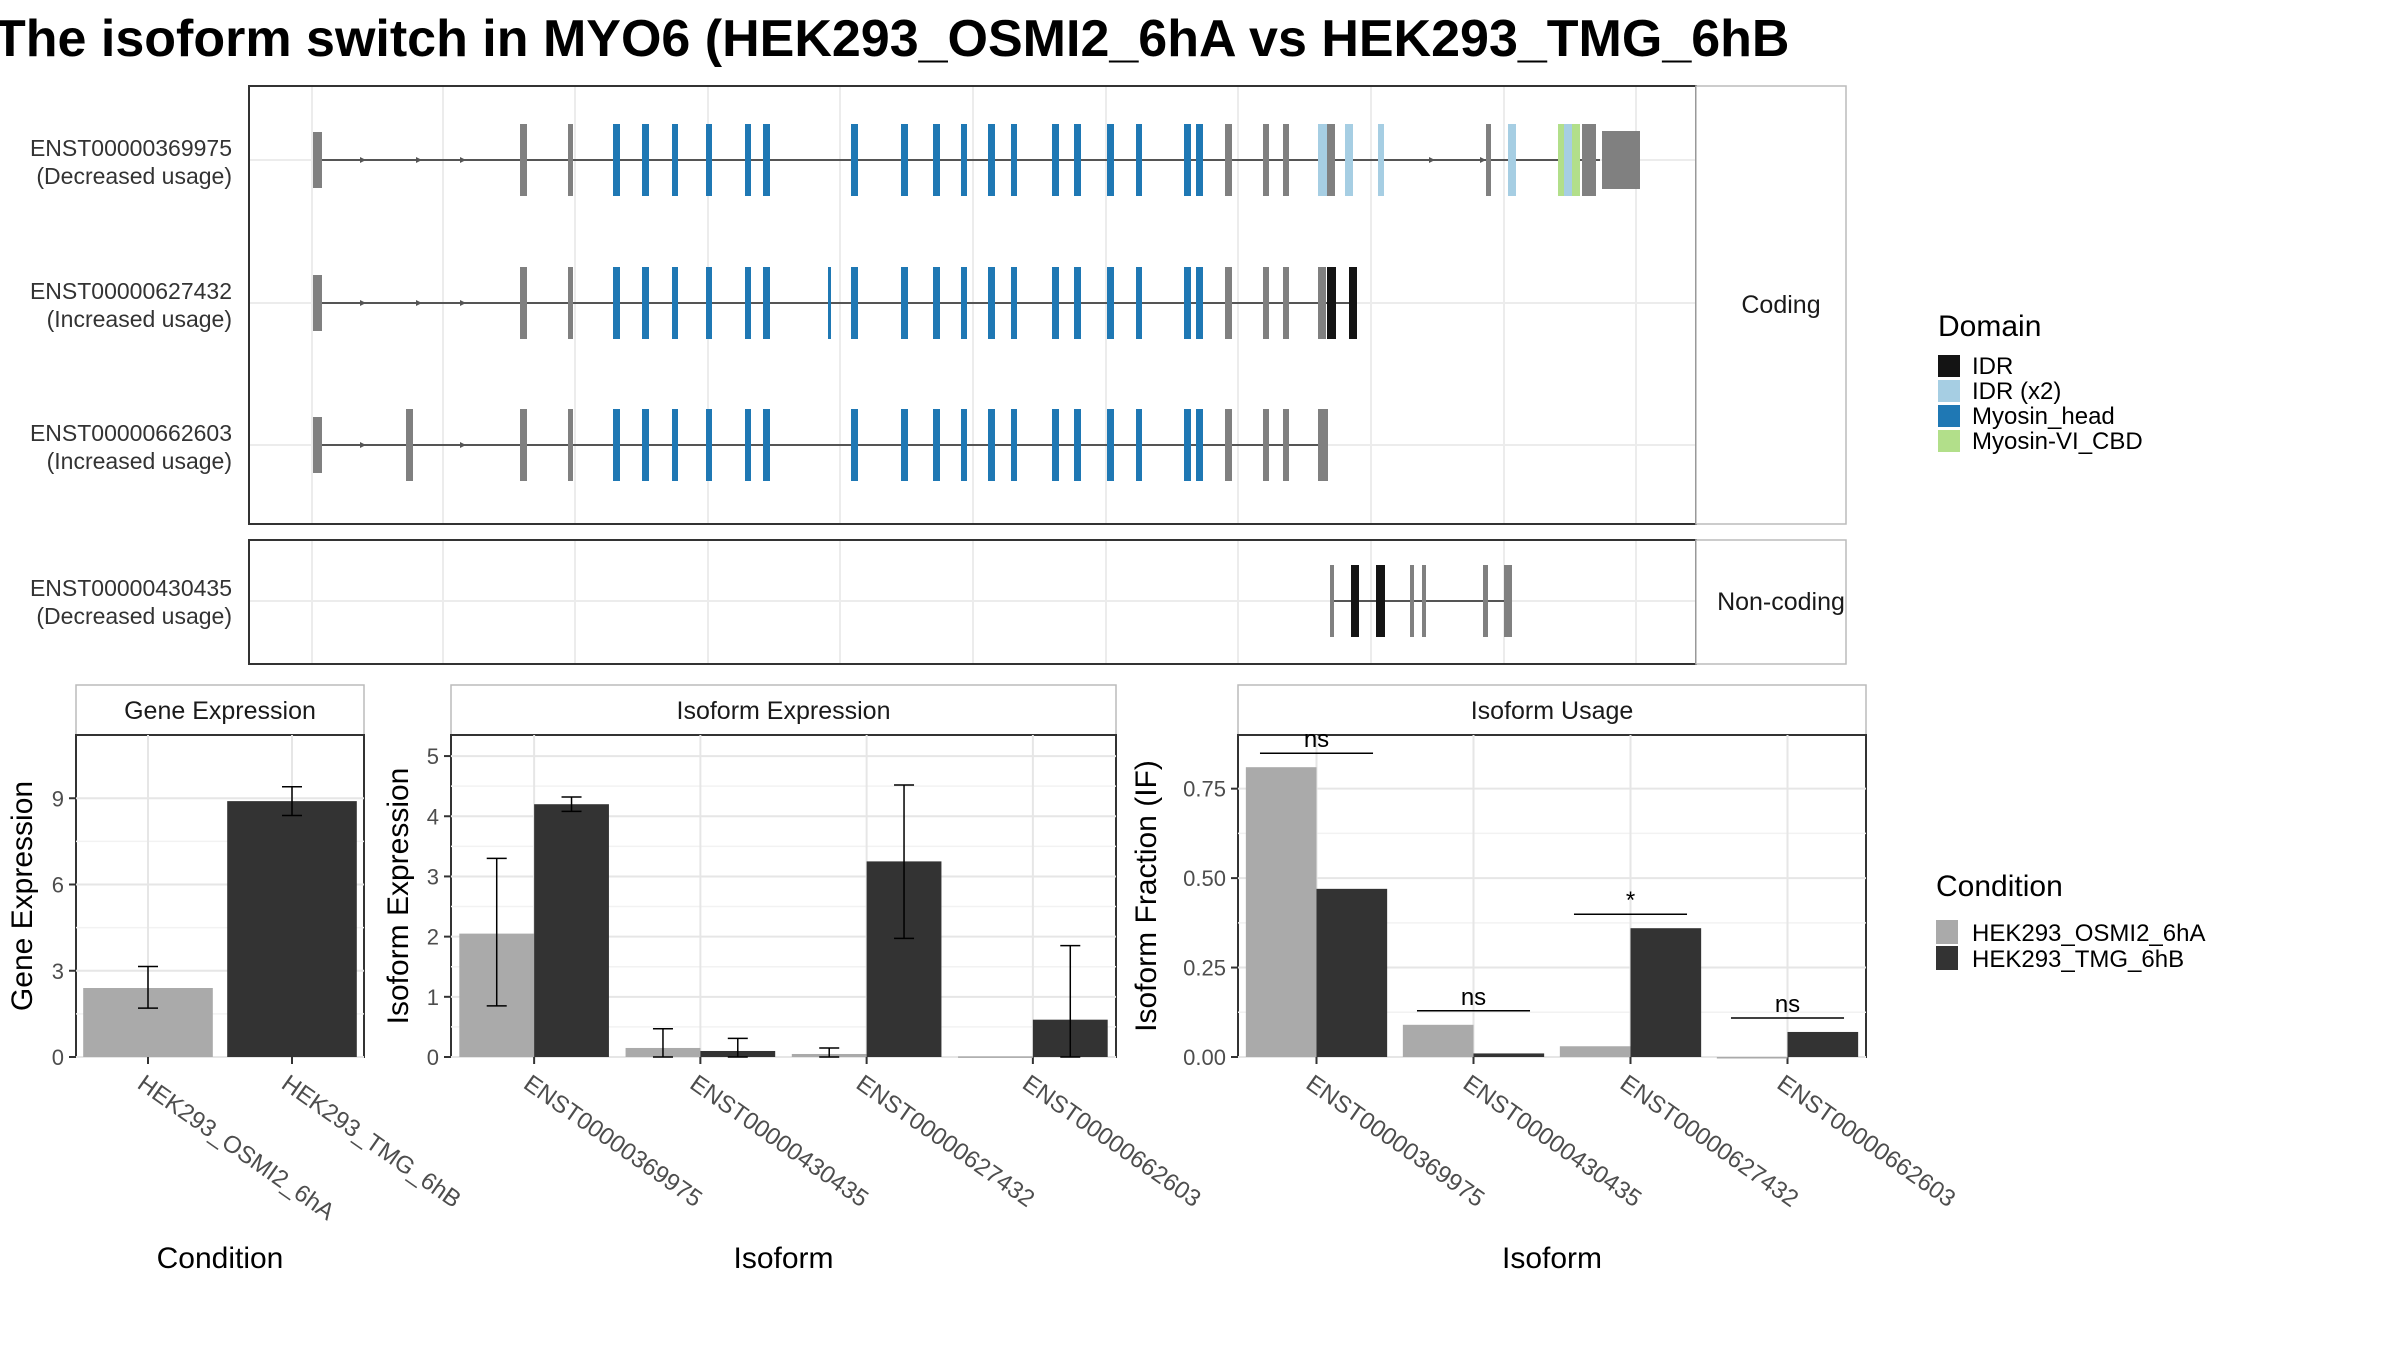 The height and width of the screenshot is (1350, 2400). What do you see at coordinates (1949, 441) in the screenshot?
I see `legend-swatch-myosin-vi-cbd` at bounding box center [1949, 441].